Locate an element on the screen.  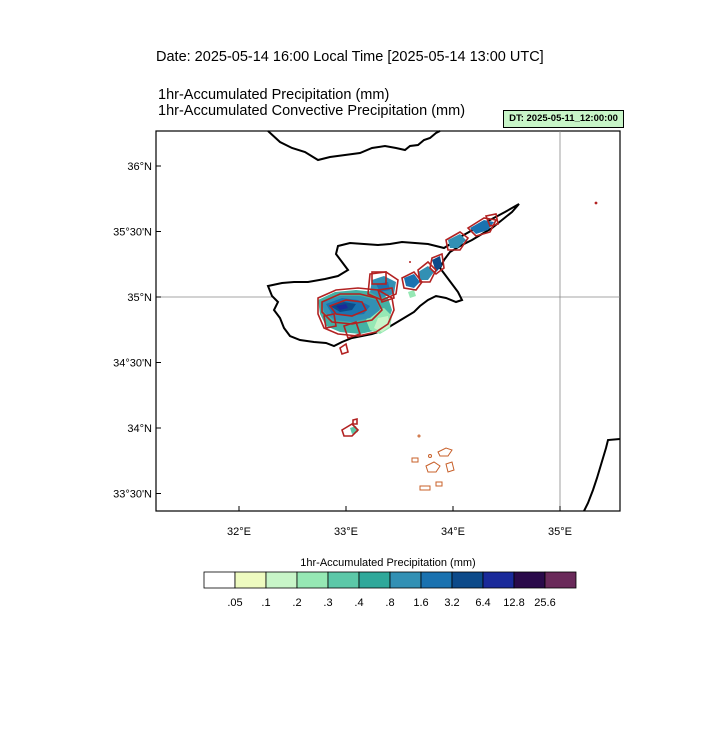
lon-label: 35°E is located at coordinates (560, 532).